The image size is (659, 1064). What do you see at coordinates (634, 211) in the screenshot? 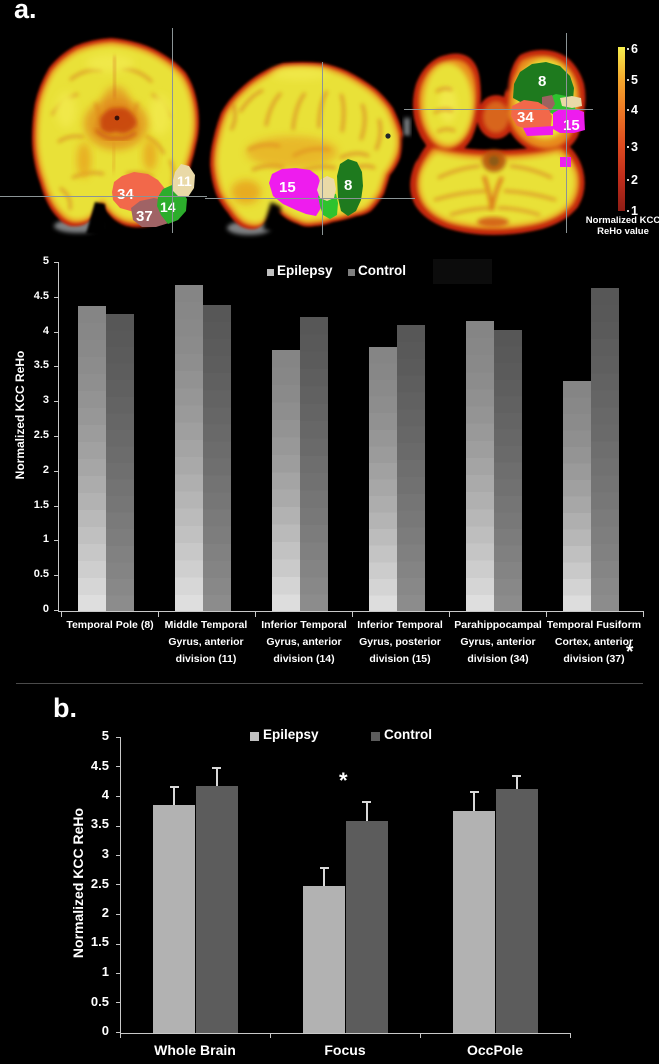
I see `svg-text: 1` at bounding box center [634, 211].